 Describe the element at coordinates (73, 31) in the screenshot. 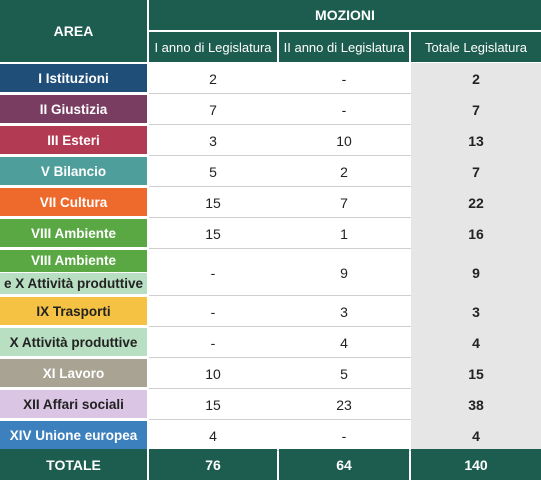

I see `header-area: AREA` at that location.